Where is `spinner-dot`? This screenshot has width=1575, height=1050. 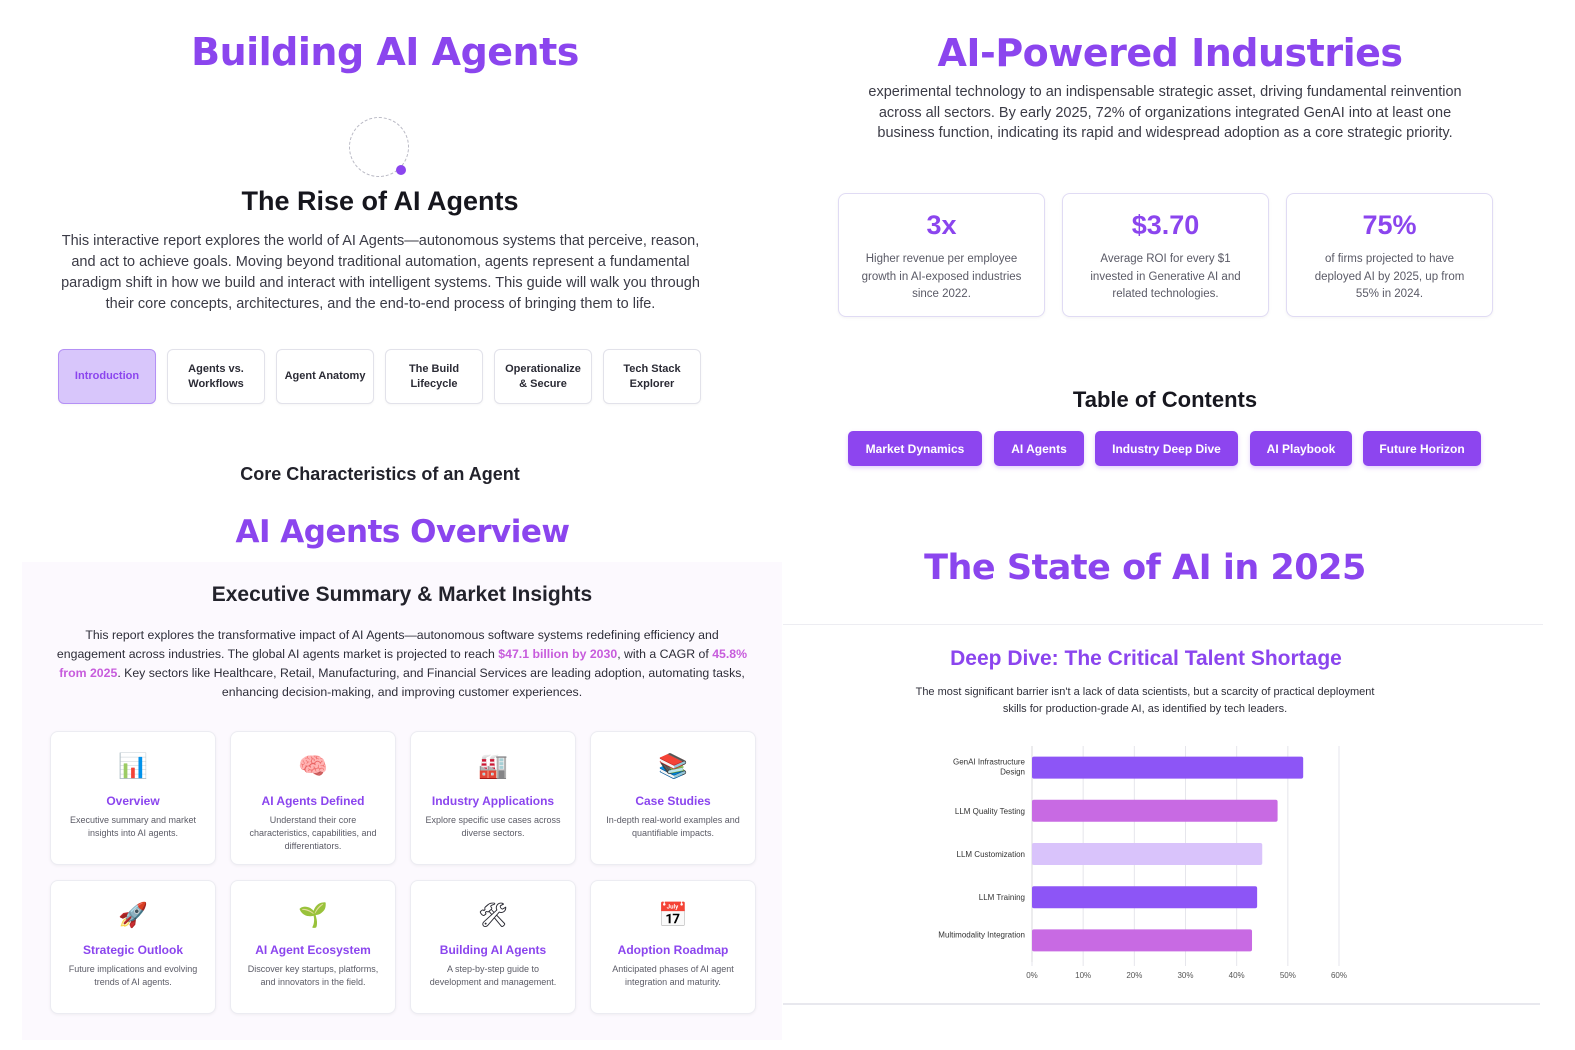 spinner-dot is located at coordinates (401, 170).